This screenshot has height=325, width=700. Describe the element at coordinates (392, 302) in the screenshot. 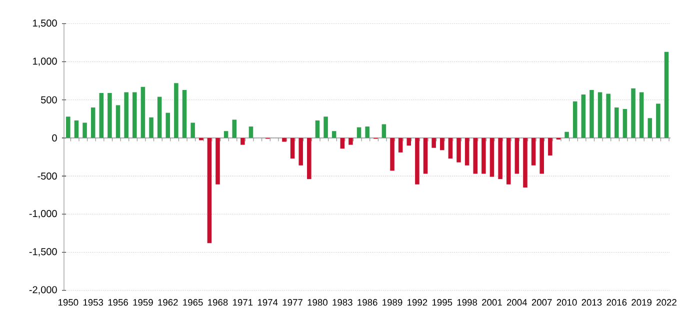

I see `x-tick-label: 1989` at that location.